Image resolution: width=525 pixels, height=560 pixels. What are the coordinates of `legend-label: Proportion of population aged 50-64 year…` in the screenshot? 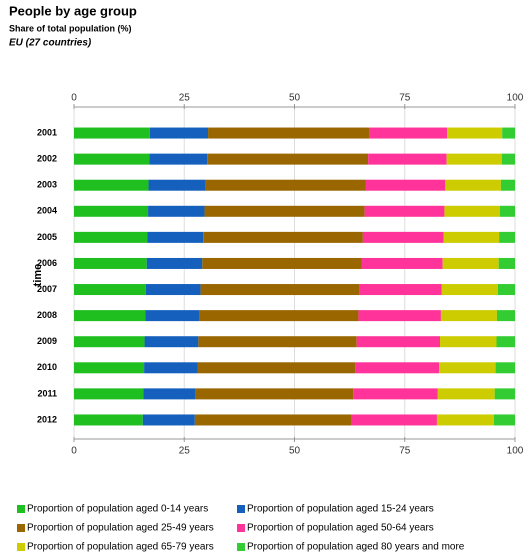 It's located at (340, 528).